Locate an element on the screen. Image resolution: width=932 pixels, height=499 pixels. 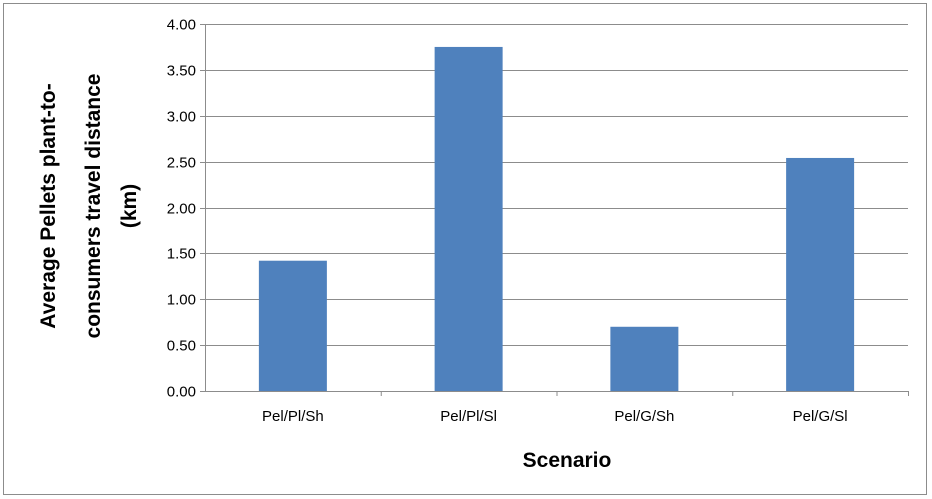
x-tick-label: Pel/G/Sl is located at coordinates (820, 416).